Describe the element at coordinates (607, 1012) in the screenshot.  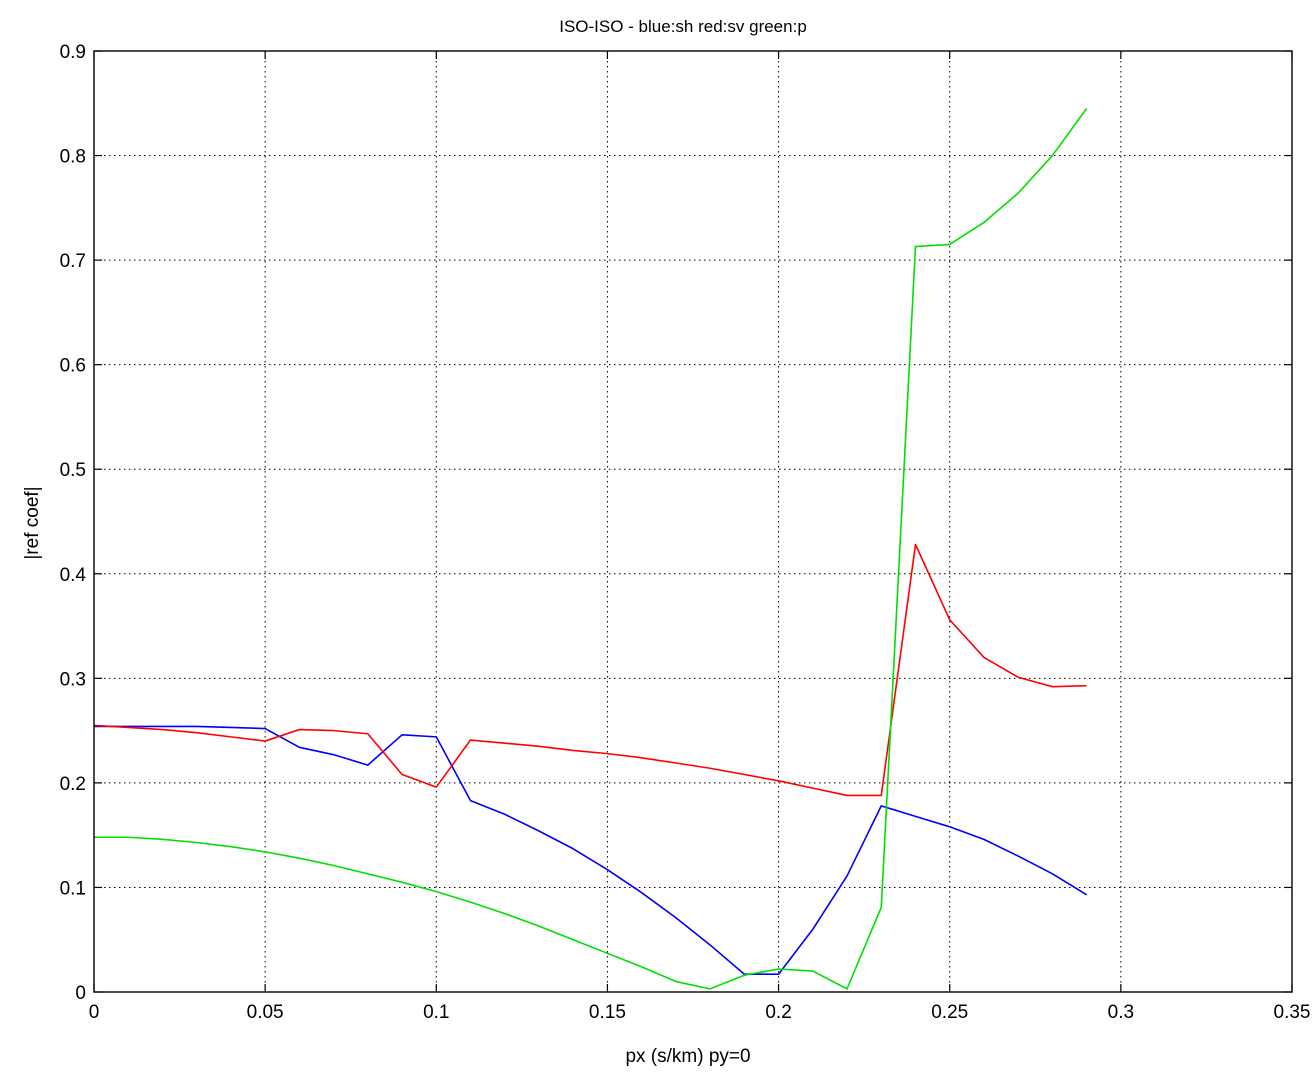
I see `x-tick-label: 0.15` at that location.